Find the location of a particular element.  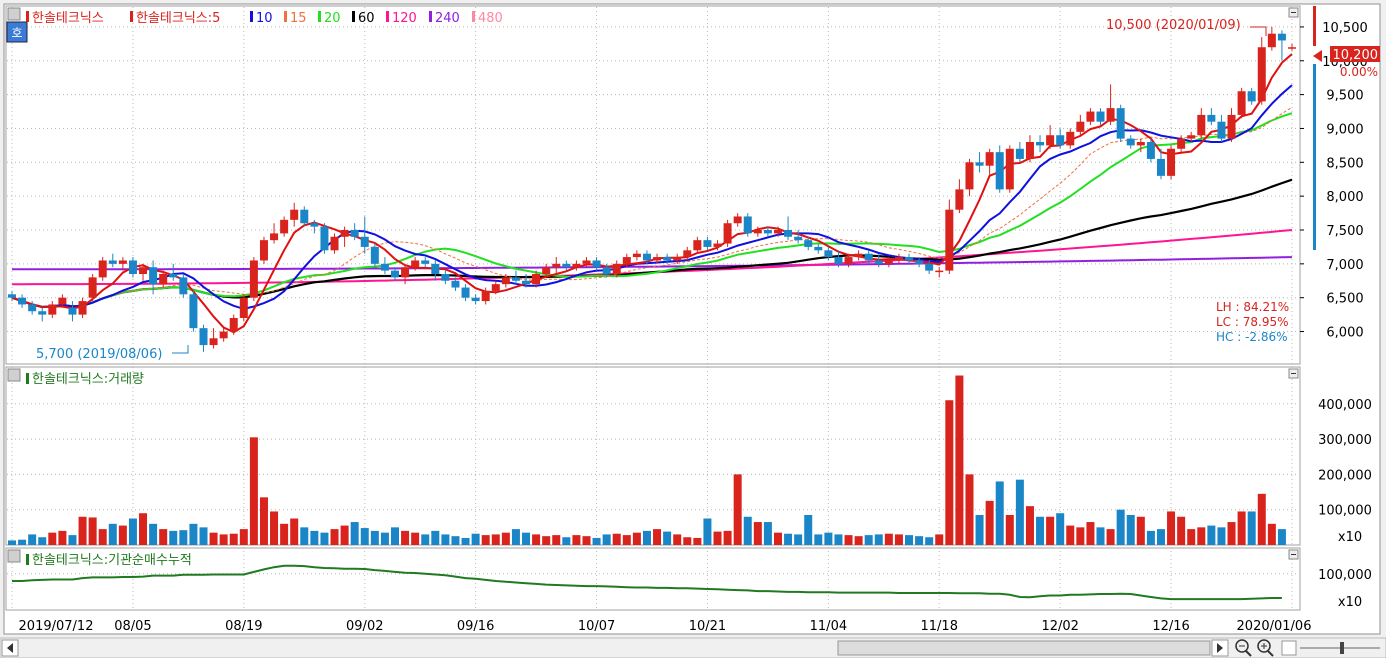

badge-label: 호 is located at coordinates (16, 33).